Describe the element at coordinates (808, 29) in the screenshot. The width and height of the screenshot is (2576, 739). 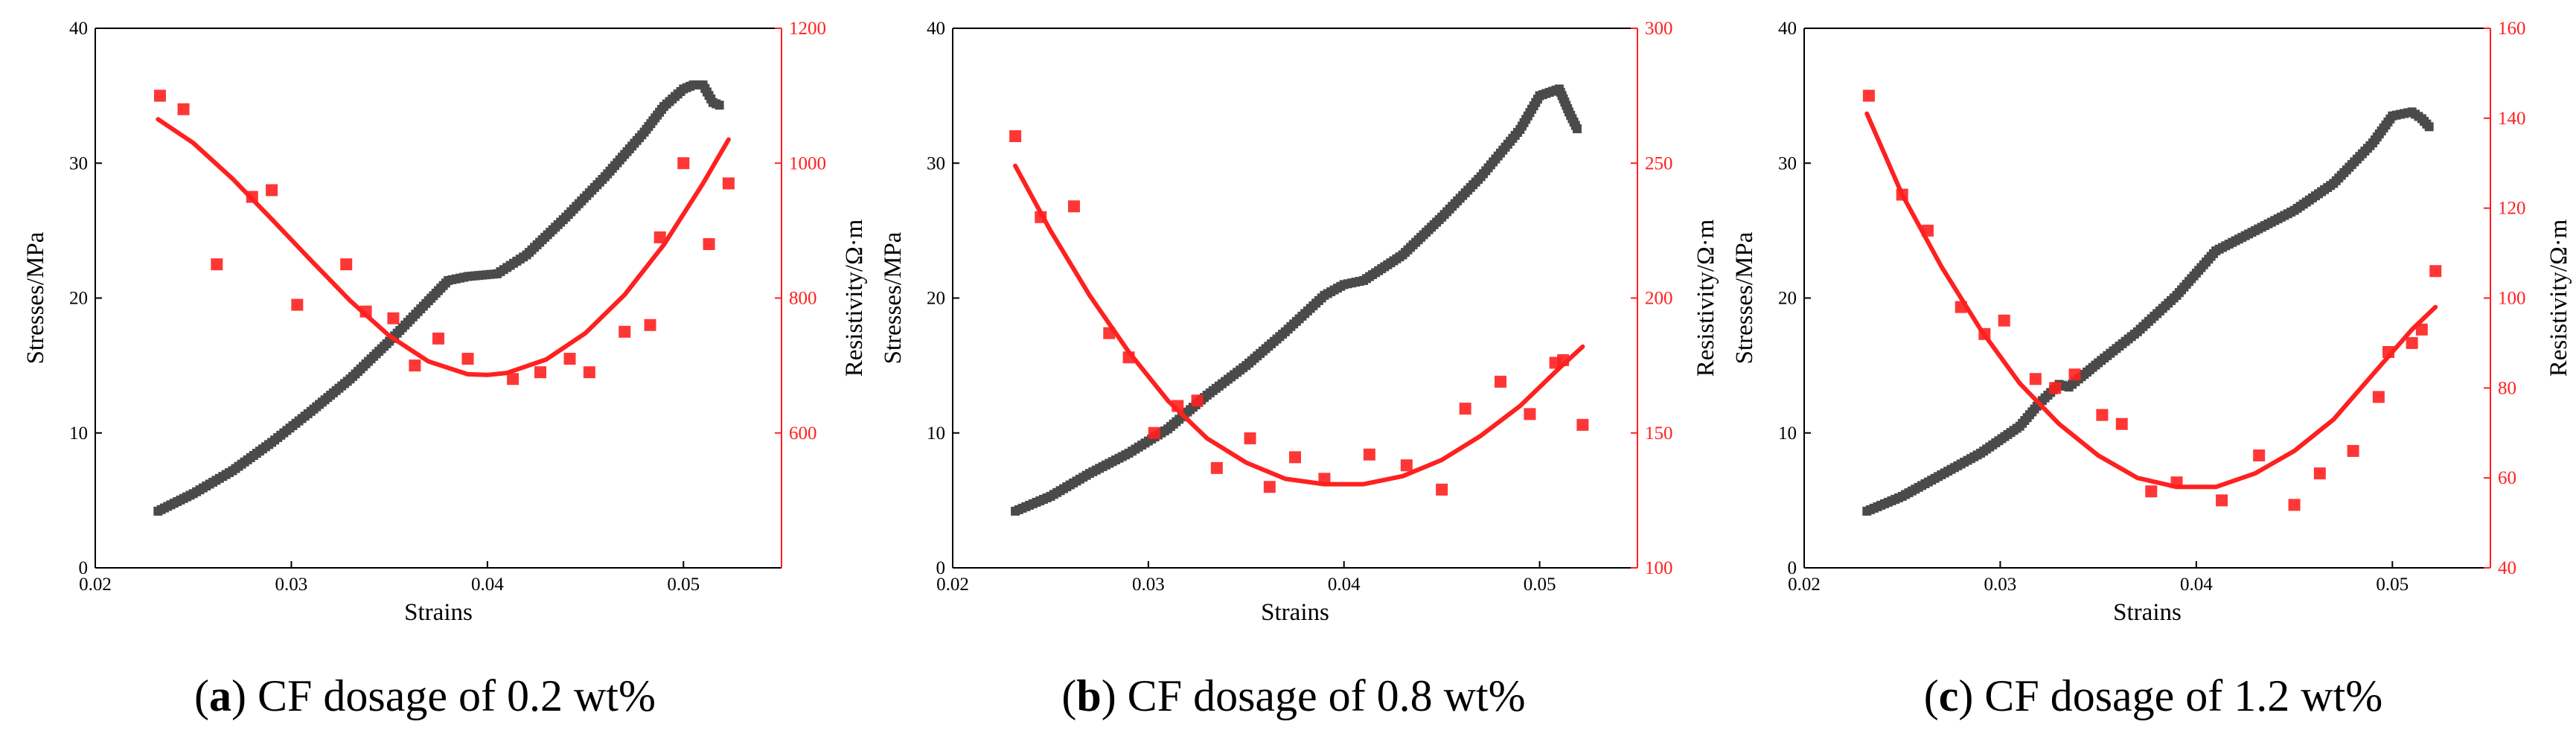
I see `y2-tick-label: 1200` at that location.